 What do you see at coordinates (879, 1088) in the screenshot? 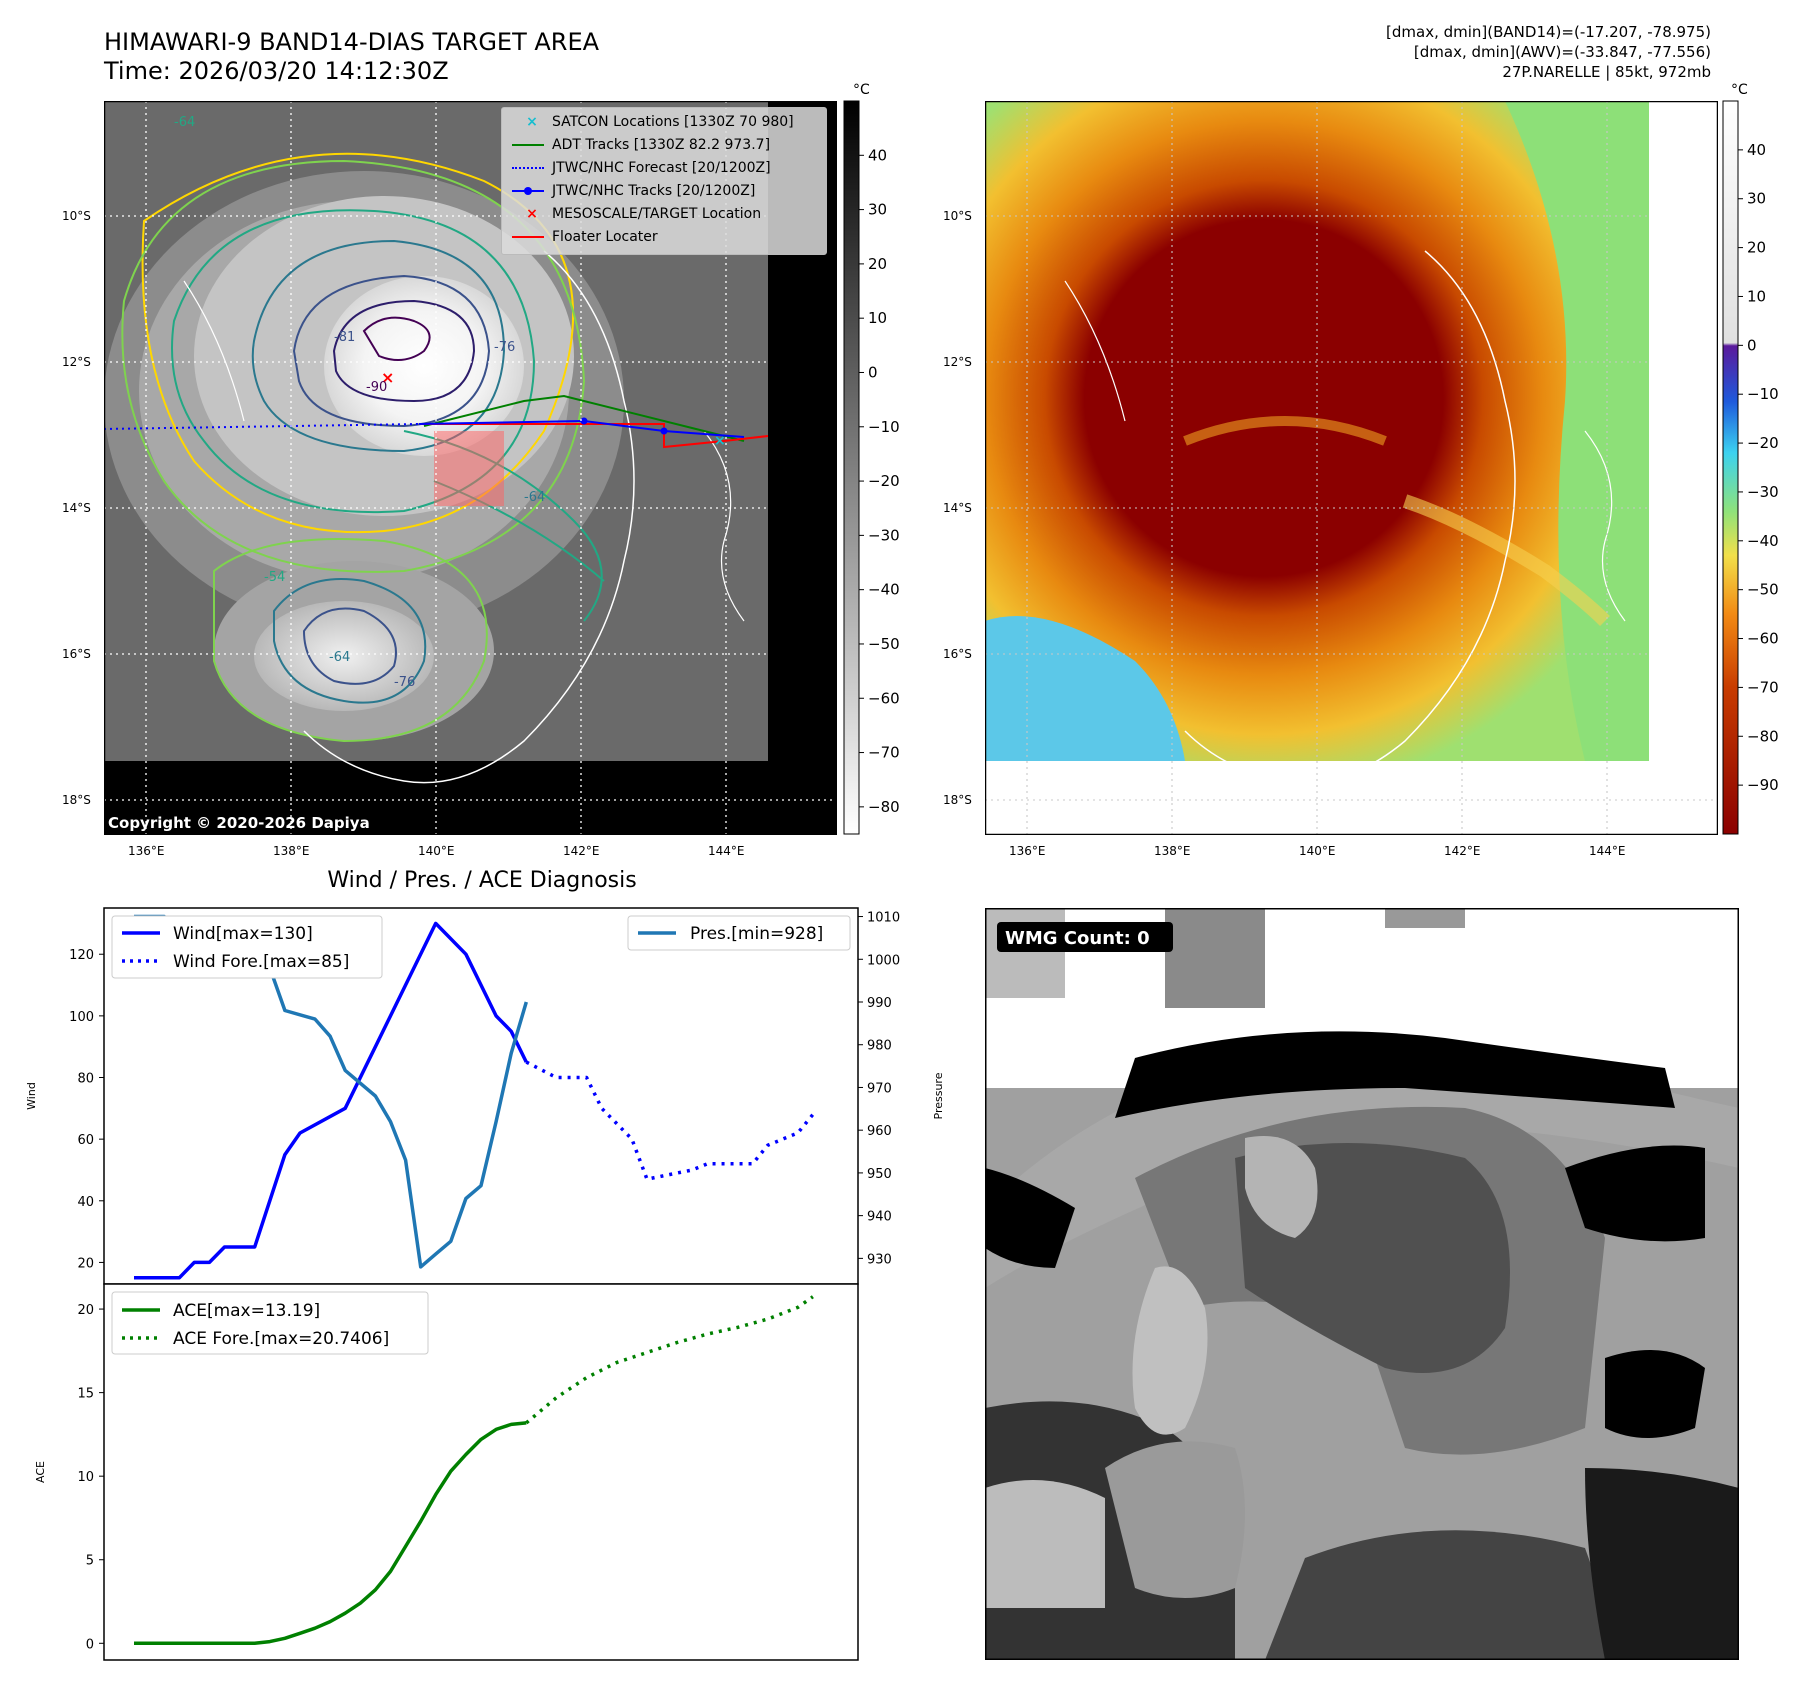
I see `axis-tick-label: 970` at bounding box center [879, 1088].